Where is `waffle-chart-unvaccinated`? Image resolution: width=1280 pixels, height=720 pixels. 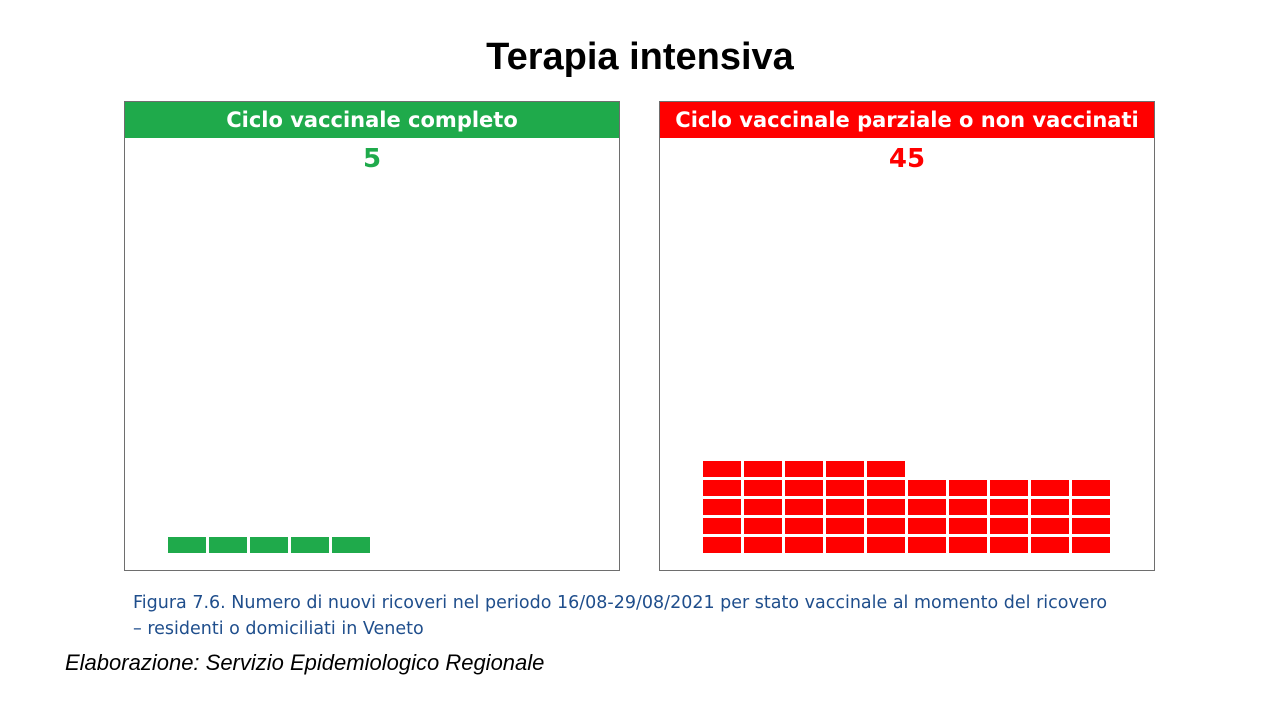 waffle-chart-unvaccinated is located at coordinates (906, 507).